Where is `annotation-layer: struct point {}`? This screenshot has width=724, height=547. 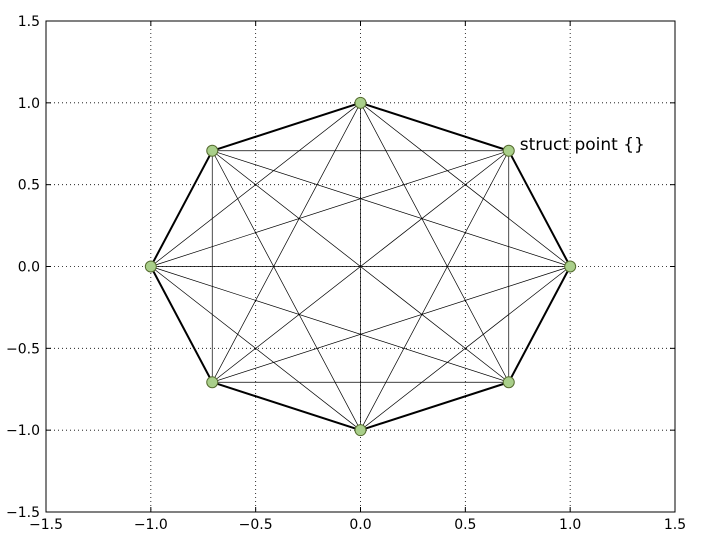
annotation-layer: struct point {} is located at coordinates (582, 145).